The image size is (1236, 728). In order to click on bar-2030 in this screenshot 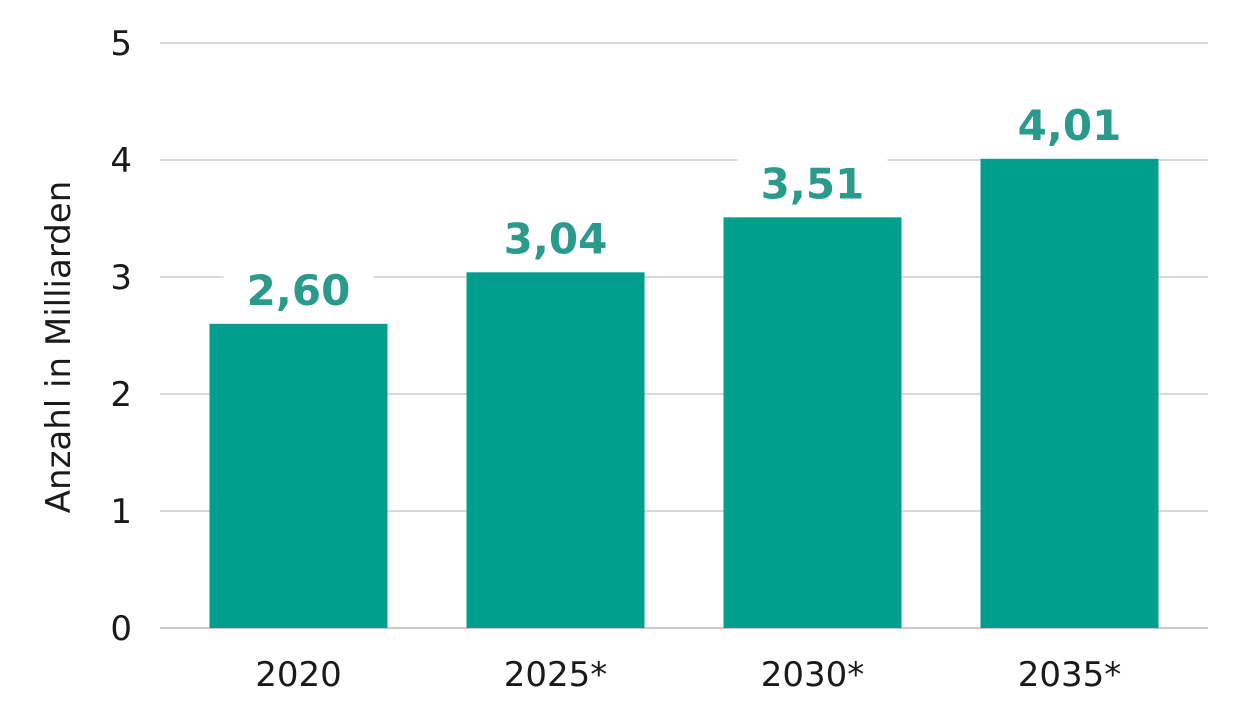, I will do `click(812, 422)`.